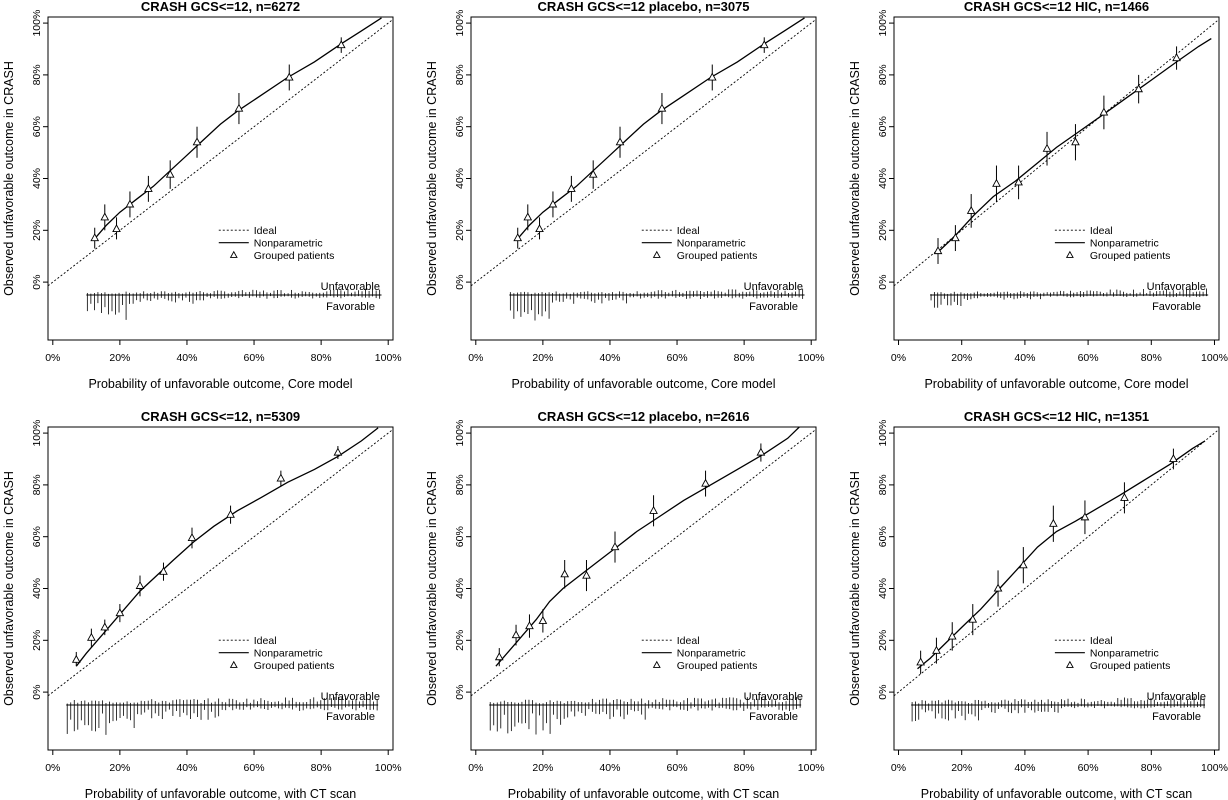 This screenshot has width=1228, height=800. What do you see at coordinates (37, 433) in the screenshot?
I see `y-tick-label: 100%` at bounding box center [37, 433].